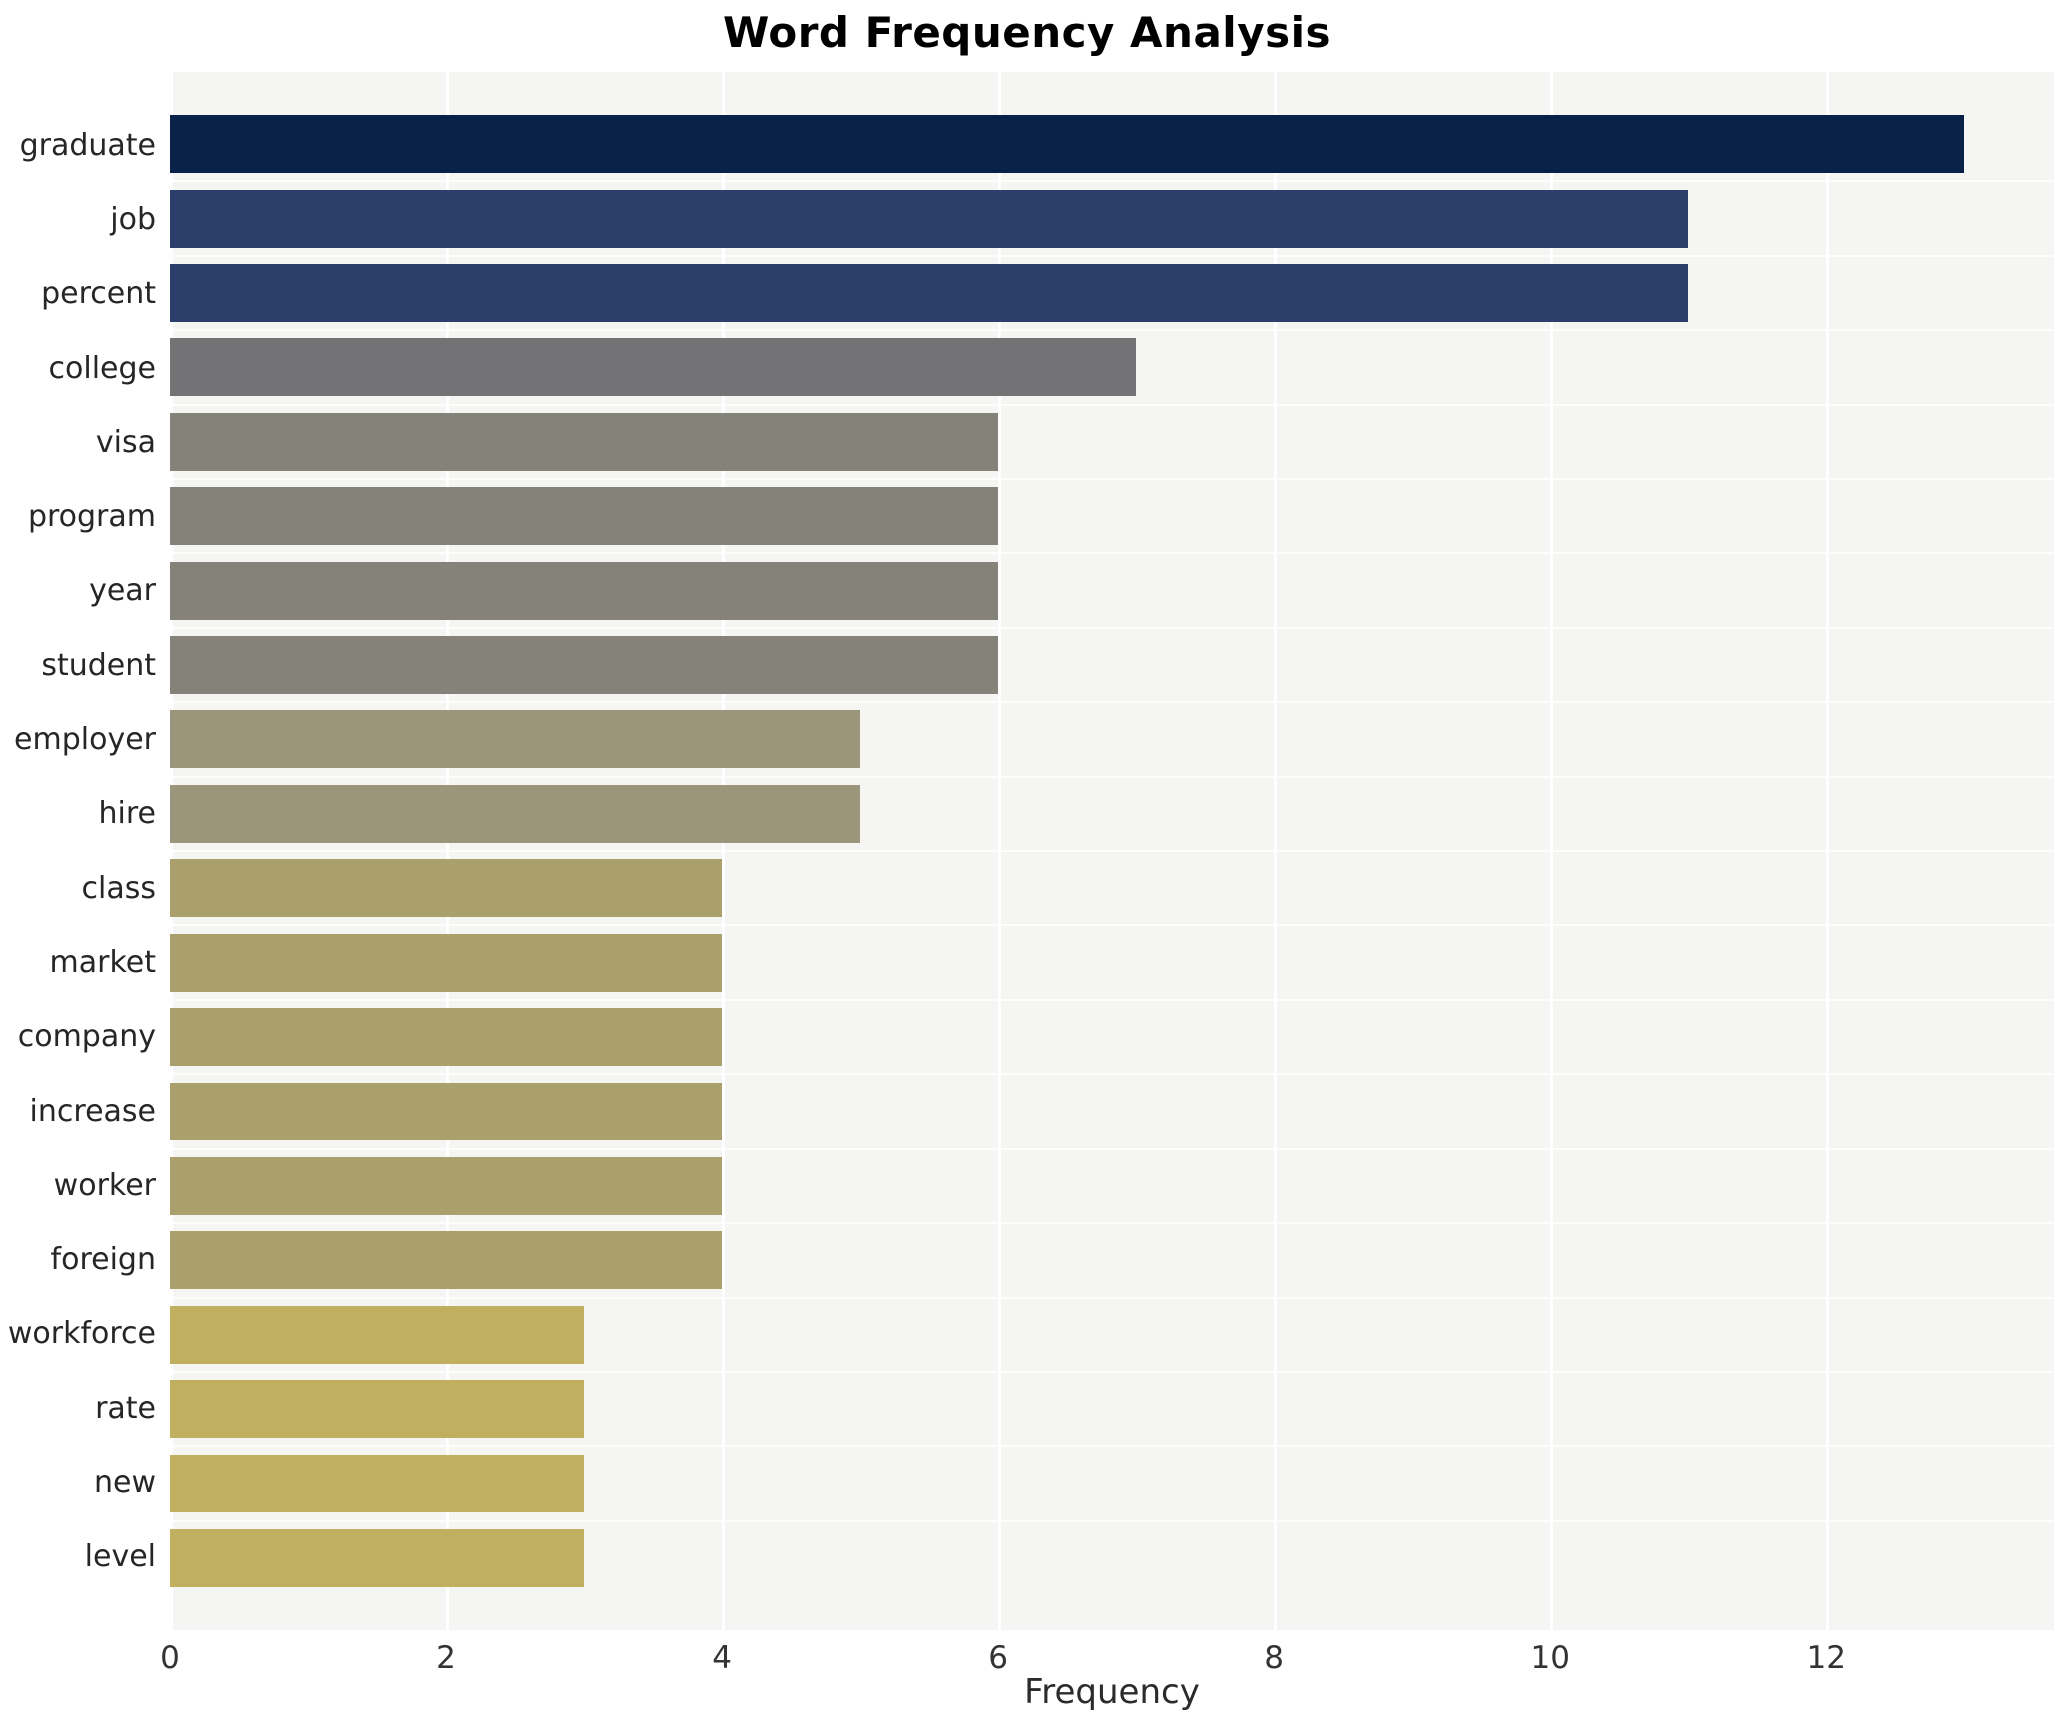 This screenshot has height=1710, width=2054. Describe the element at coordinates (81, 1334) in the screenshot. I see `y-tick-label-workforce: workforce` at that location.